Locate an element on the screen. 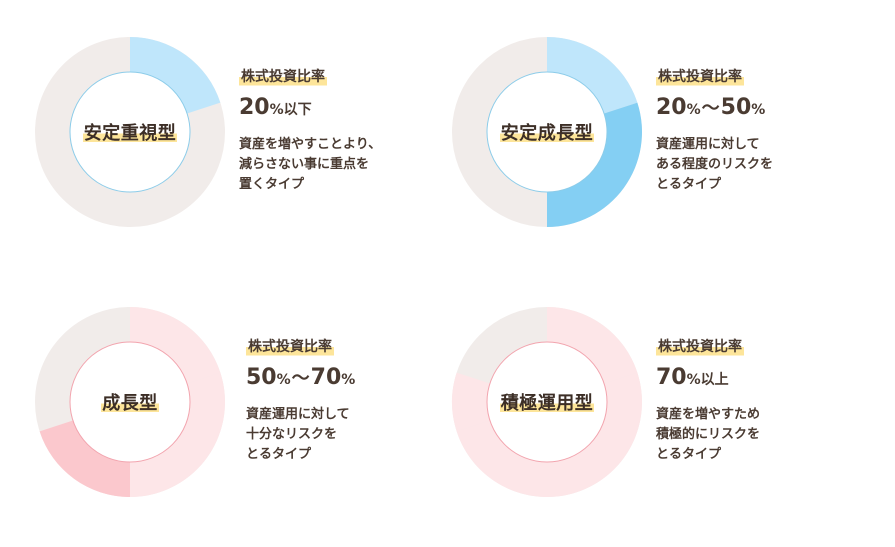  donut-chart: 成長型 is located at coordinates (130, 402).